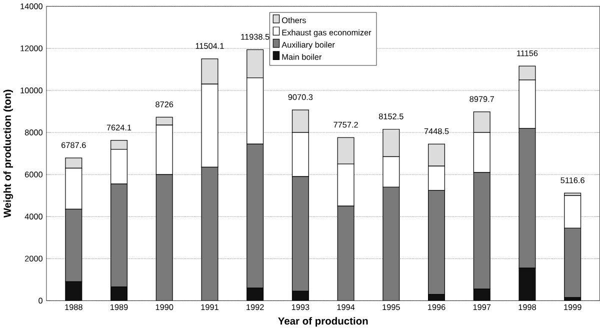 This screenshot has width=600, height=330. Describe the element at coordinates (119, 307) in the screenshot. I see `x-tick-label: 1989` at that location.